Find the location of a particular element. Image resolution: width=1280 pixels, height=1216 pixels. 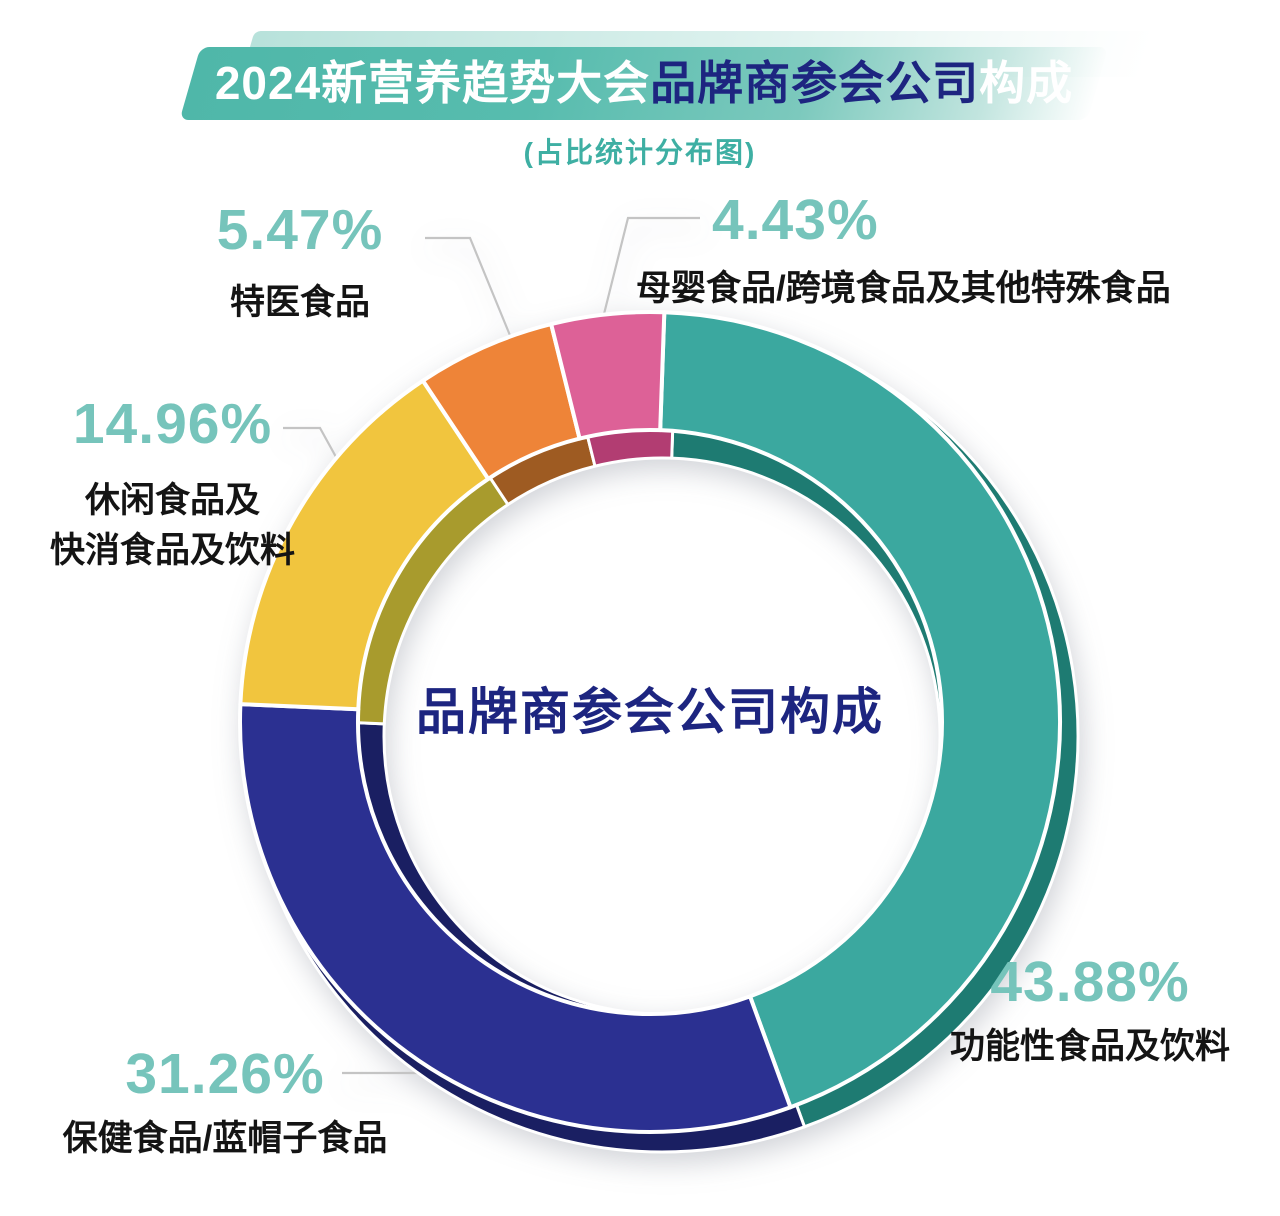

label-xiuxian-line2: 快消食品及饮料 is located at coordinates (172, 550).